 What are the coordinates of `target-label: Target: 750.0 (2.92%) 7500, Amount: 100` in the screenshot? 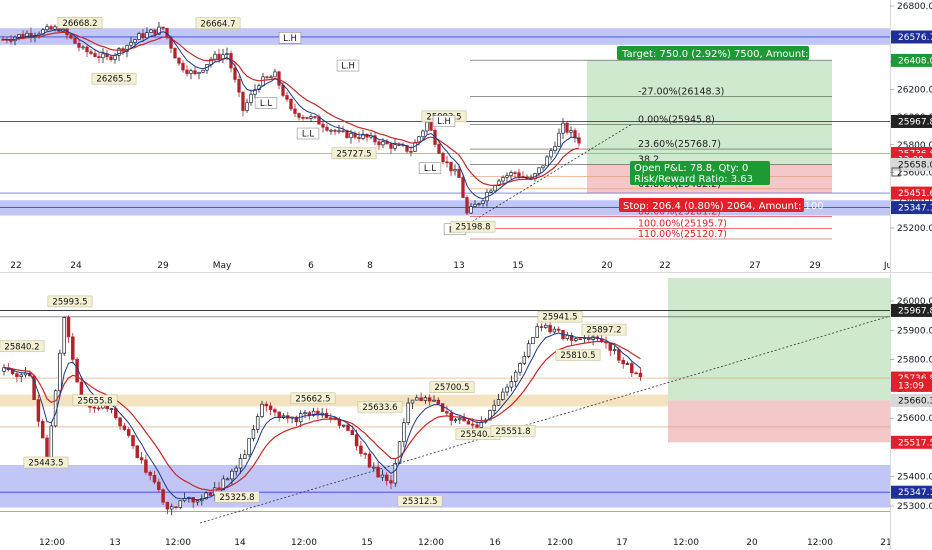 It's located at (724, 53).